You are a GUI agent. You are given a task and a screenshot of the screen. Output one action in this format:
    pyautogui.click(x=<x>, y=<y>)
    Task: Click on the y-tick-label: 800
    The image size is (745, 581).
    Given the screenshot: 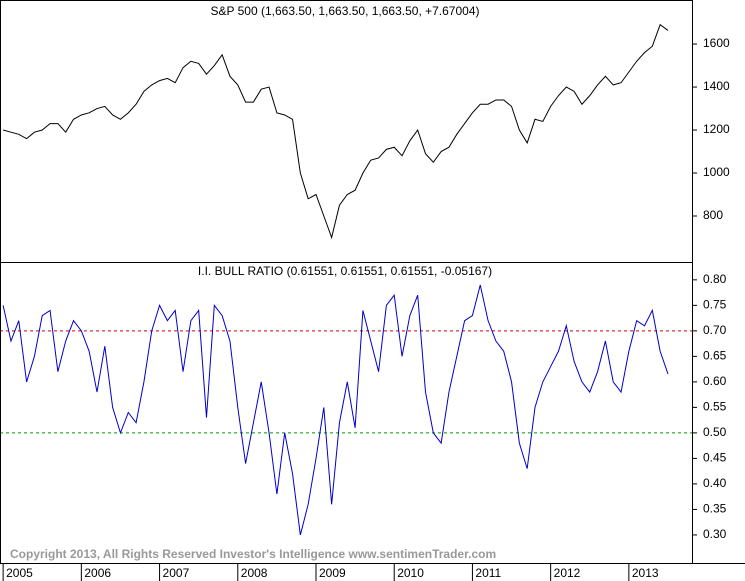 What is the action you would take?
    pyautogui.click(x=713, y=215)
    